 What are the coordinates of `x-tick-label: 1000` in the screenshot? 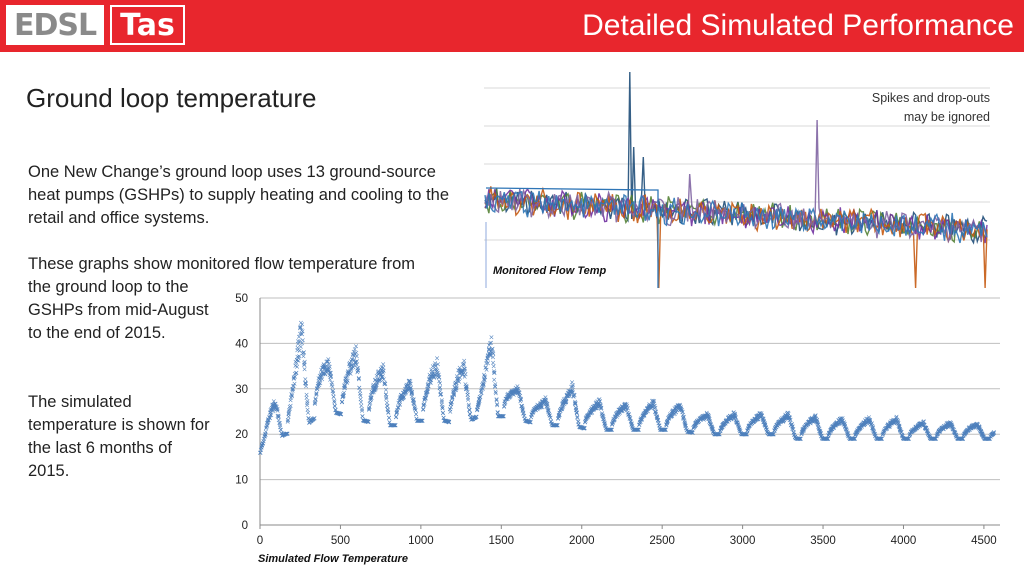 It's located at (421, 541).